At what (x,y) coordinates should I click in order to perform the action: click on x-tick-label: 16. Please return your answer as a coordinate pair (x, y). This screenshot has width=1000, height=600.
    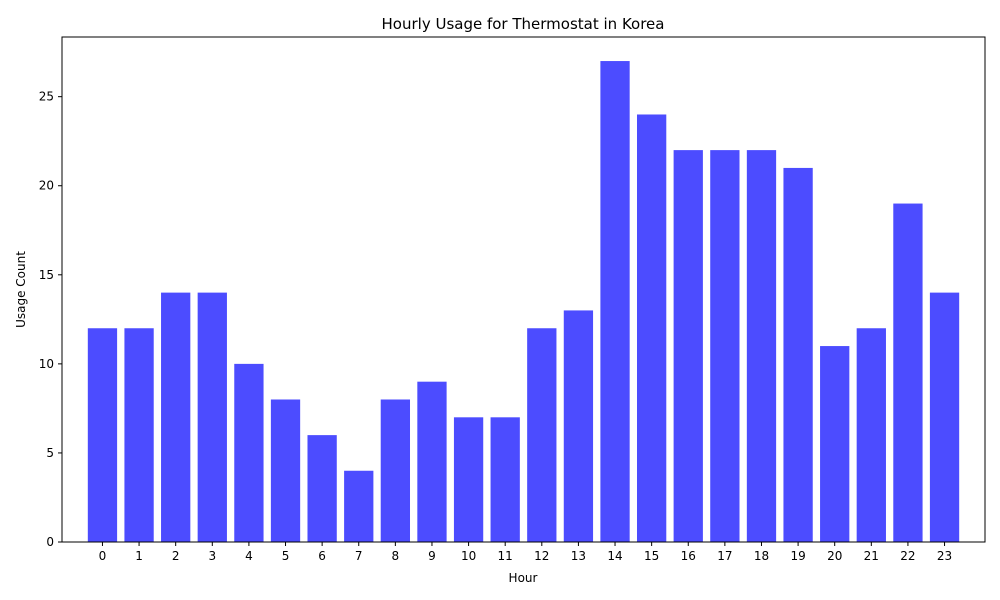
    Looking at the image, I should click on (688, 556).